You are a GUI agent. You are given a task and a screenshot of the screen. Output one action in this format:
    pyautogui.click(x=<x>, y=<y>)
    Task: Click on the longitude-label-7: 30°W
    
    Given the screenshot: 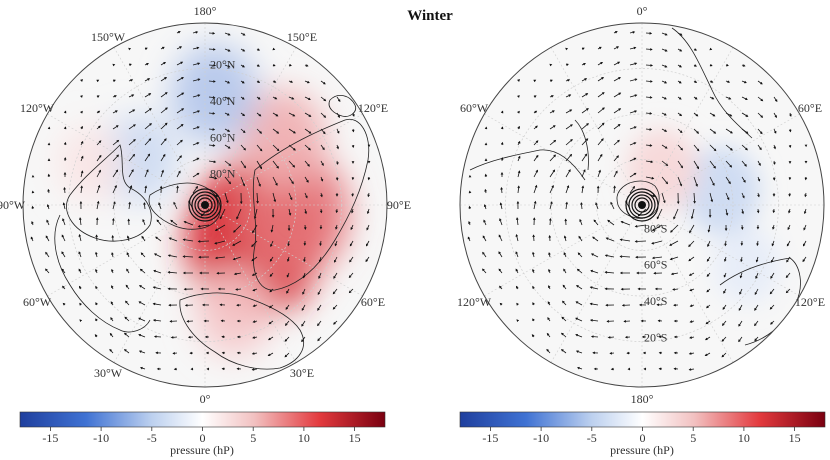 What is the action you would take?
    pyautogui.click(x=108, y=373)
    